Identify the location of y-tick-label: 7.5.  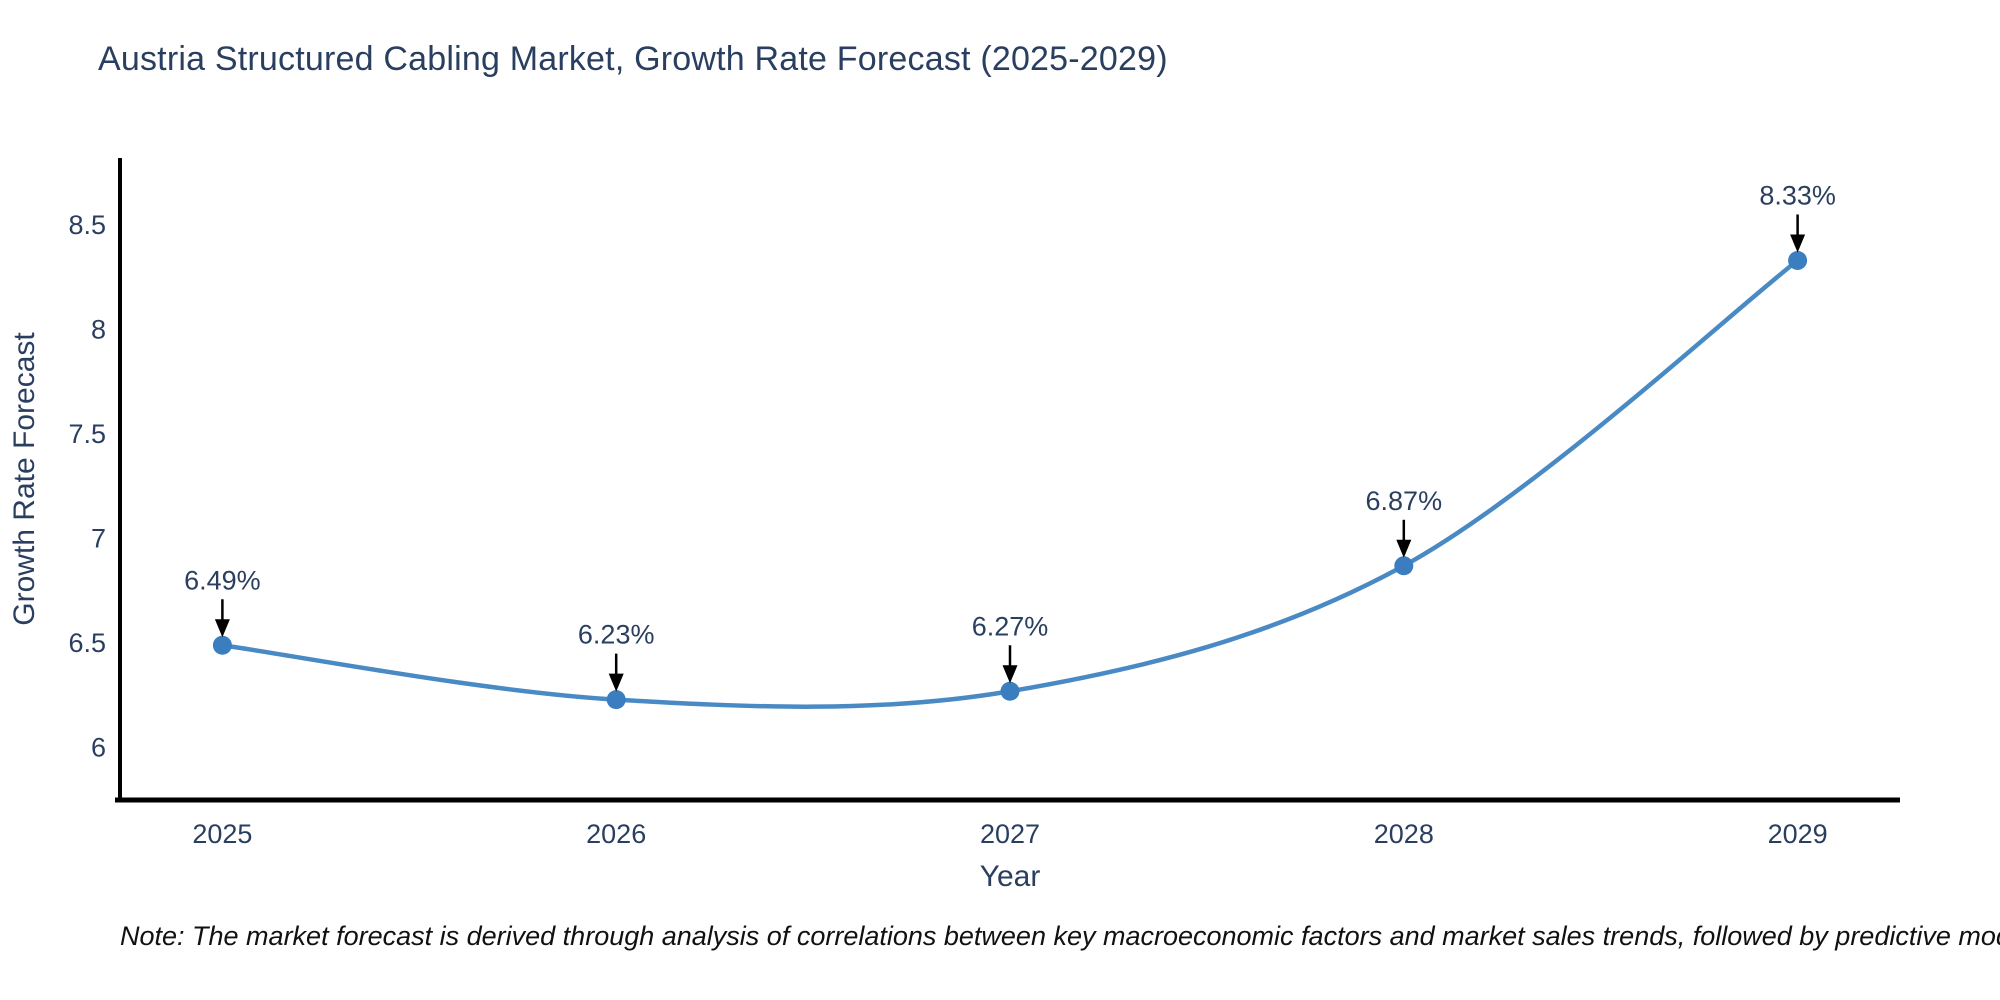
(87, 434).